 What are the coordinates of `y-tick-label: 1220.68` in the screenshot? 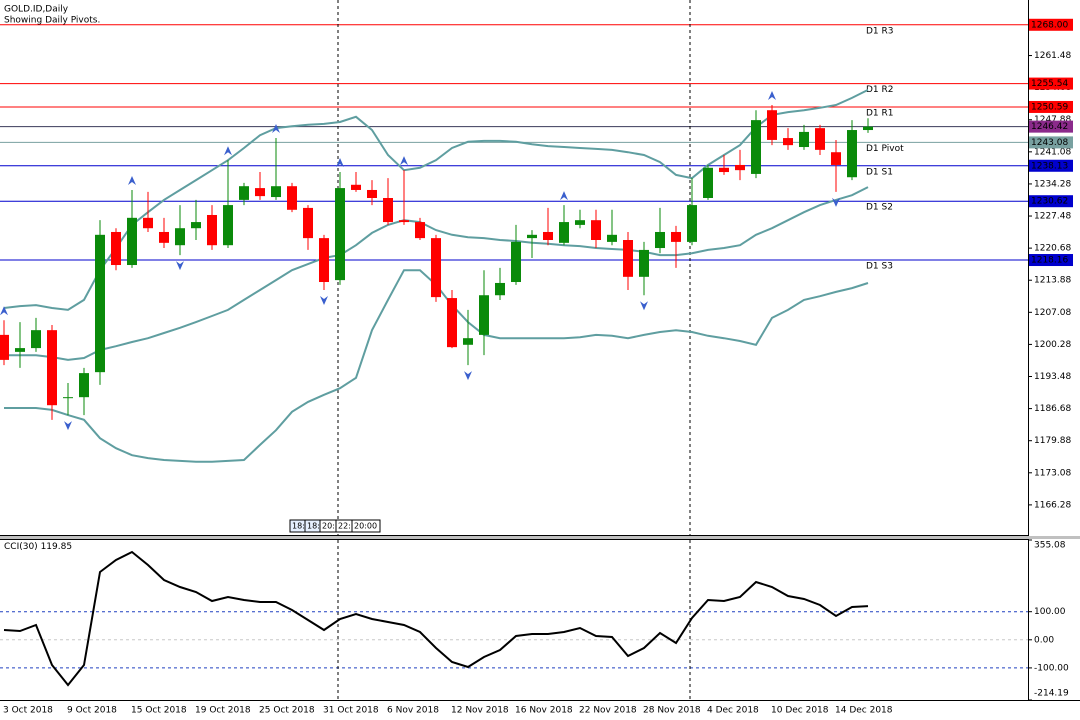 It's located at (1052, 249).